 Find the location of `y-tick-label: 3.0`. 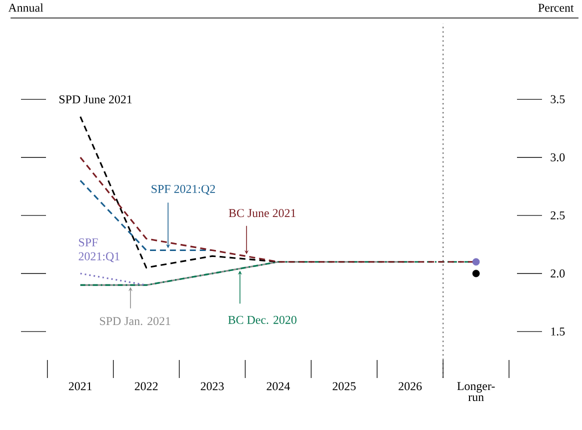

y-tick-label: 3.0 is located at coordinates (557, 157).